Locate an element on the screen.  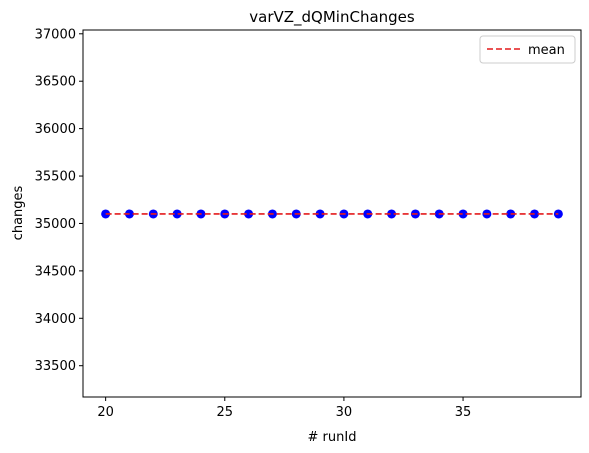
x-tick-label: 25 is located at coordinates (225, 412).